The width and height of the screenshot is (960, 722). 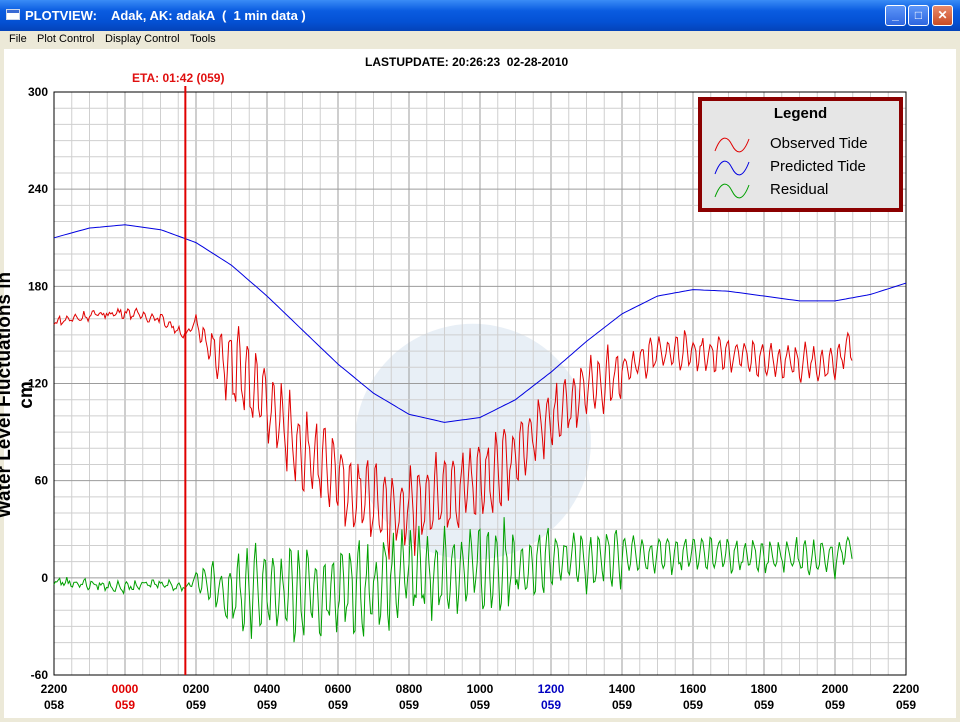 What do you see at coordinates (835, 689) in the screenshot?
I see `x-tick-time: 2000` at bounding box center [835, 689].